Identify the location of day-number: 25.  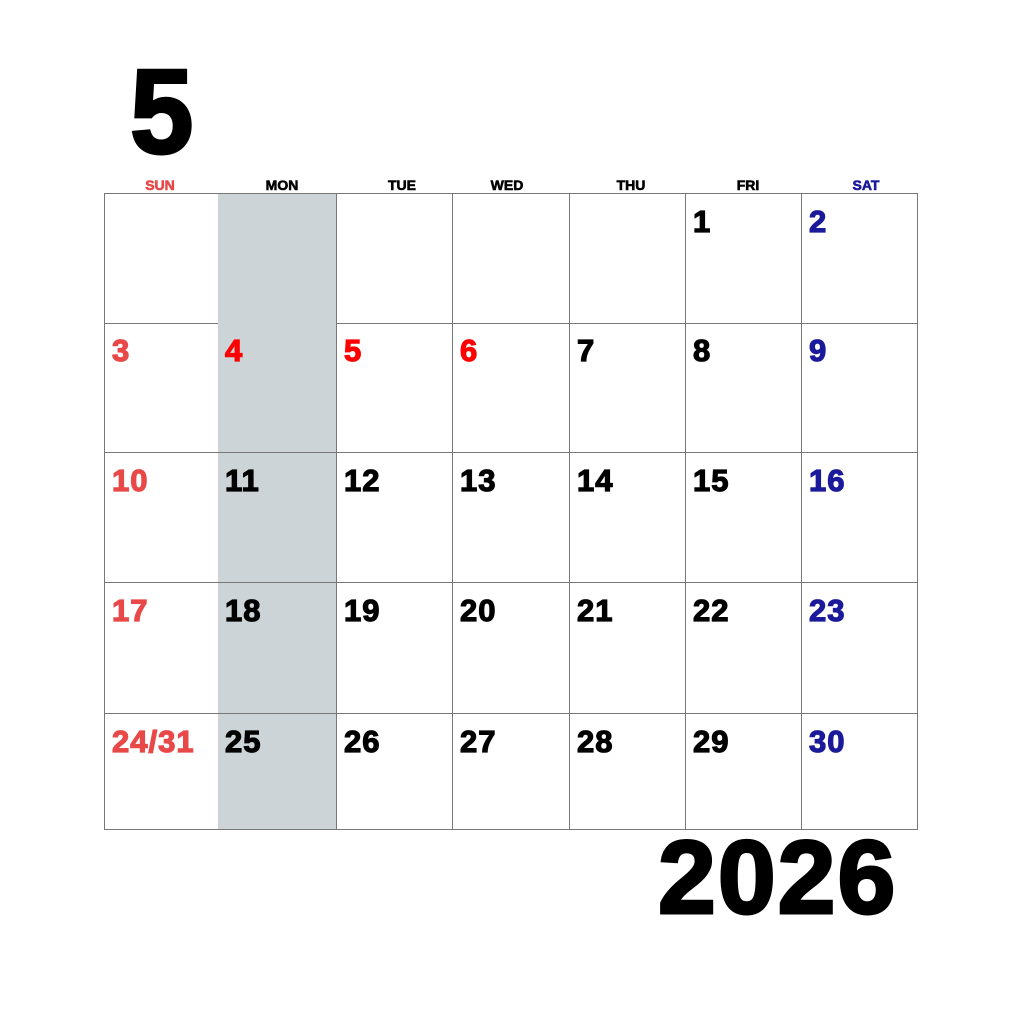
(243, 741).